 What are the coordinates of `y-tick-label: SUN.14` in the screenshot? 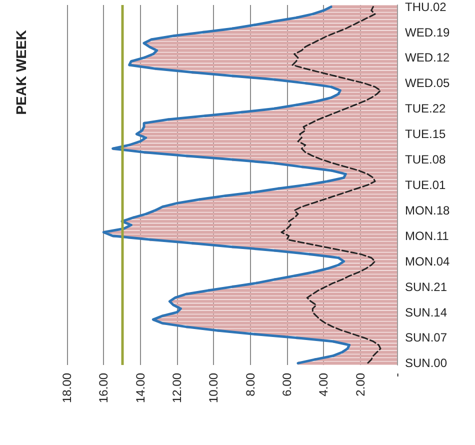 It's located at (426, 312).